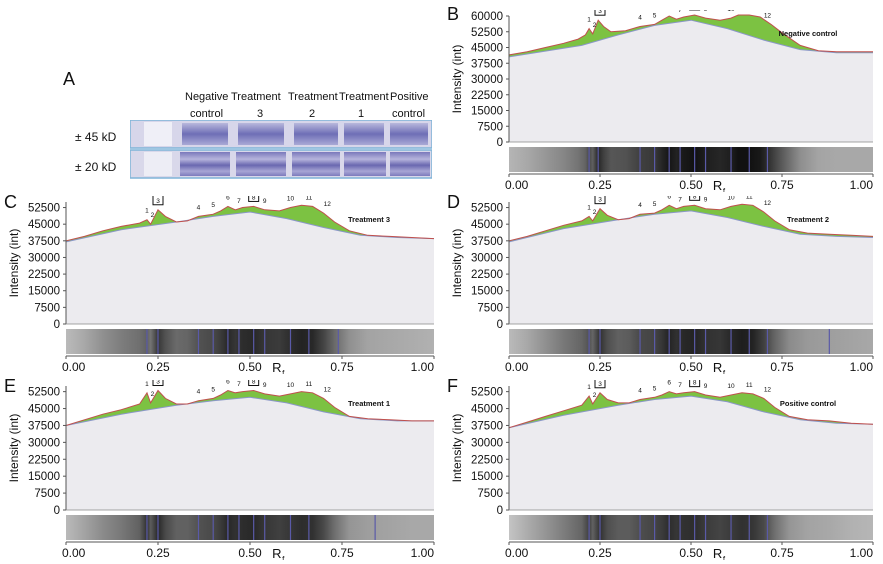 Image resolution: width=883 pixels, height=564 pixels. I want to click on gel-lane-label: Negative, so click(207, 97).